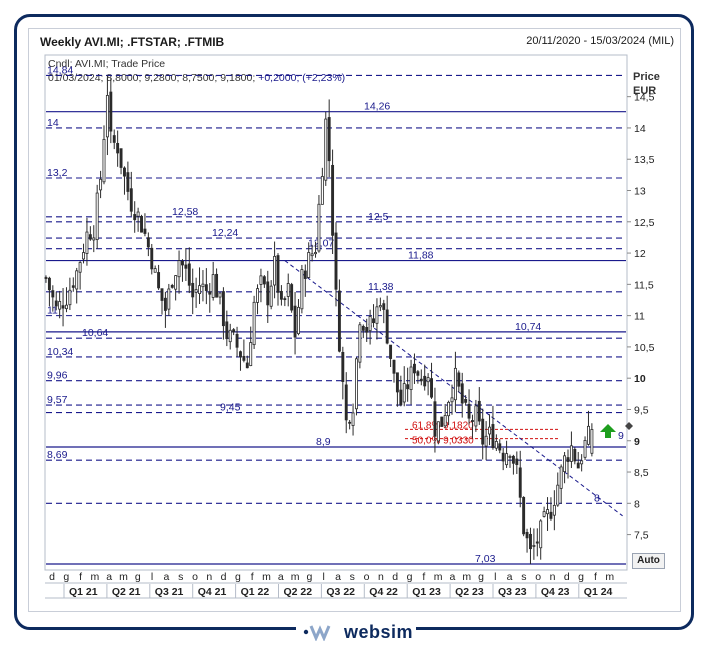  Describe the element at coordinates (644, 223) in the screenshot. I see `y-tick-label: 12,5` at that location.